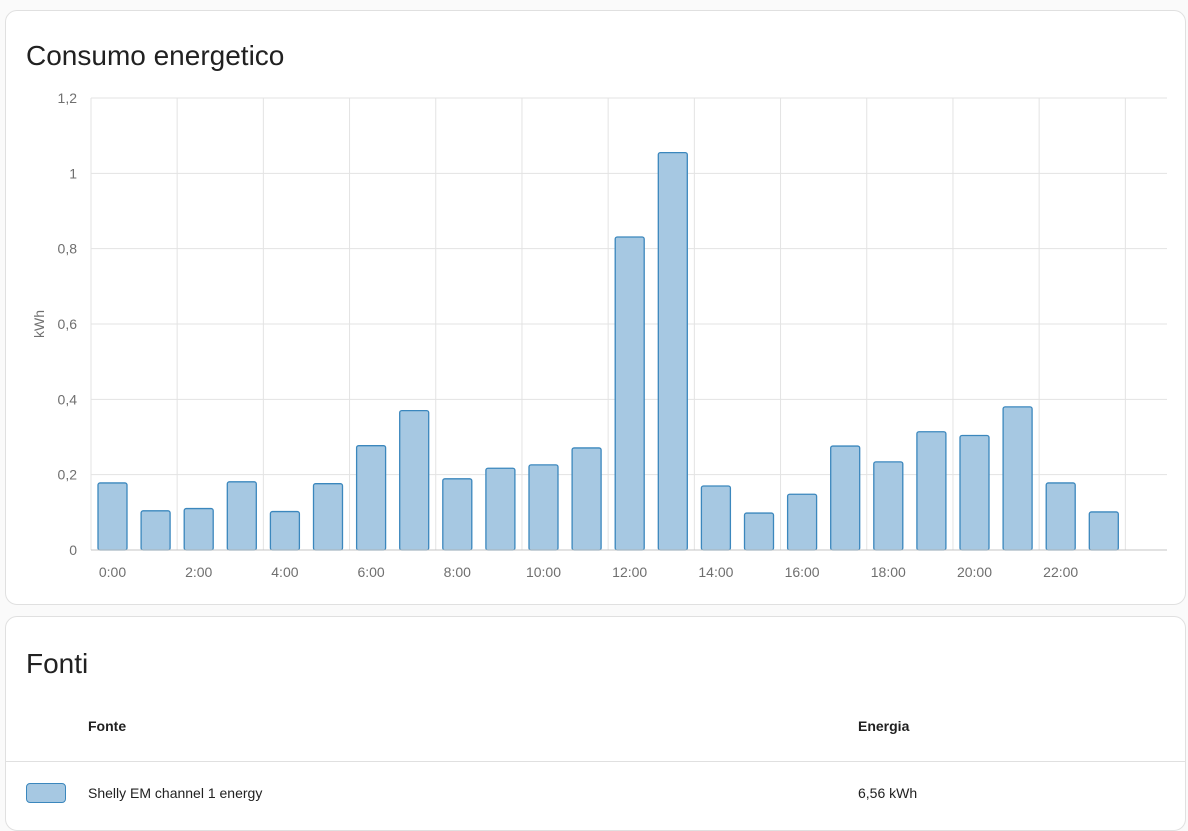  What do you see at coordinates (57, 663) in the screenshot?
I see `sources-card-title: Fonti` at bounding box center [57, 663].